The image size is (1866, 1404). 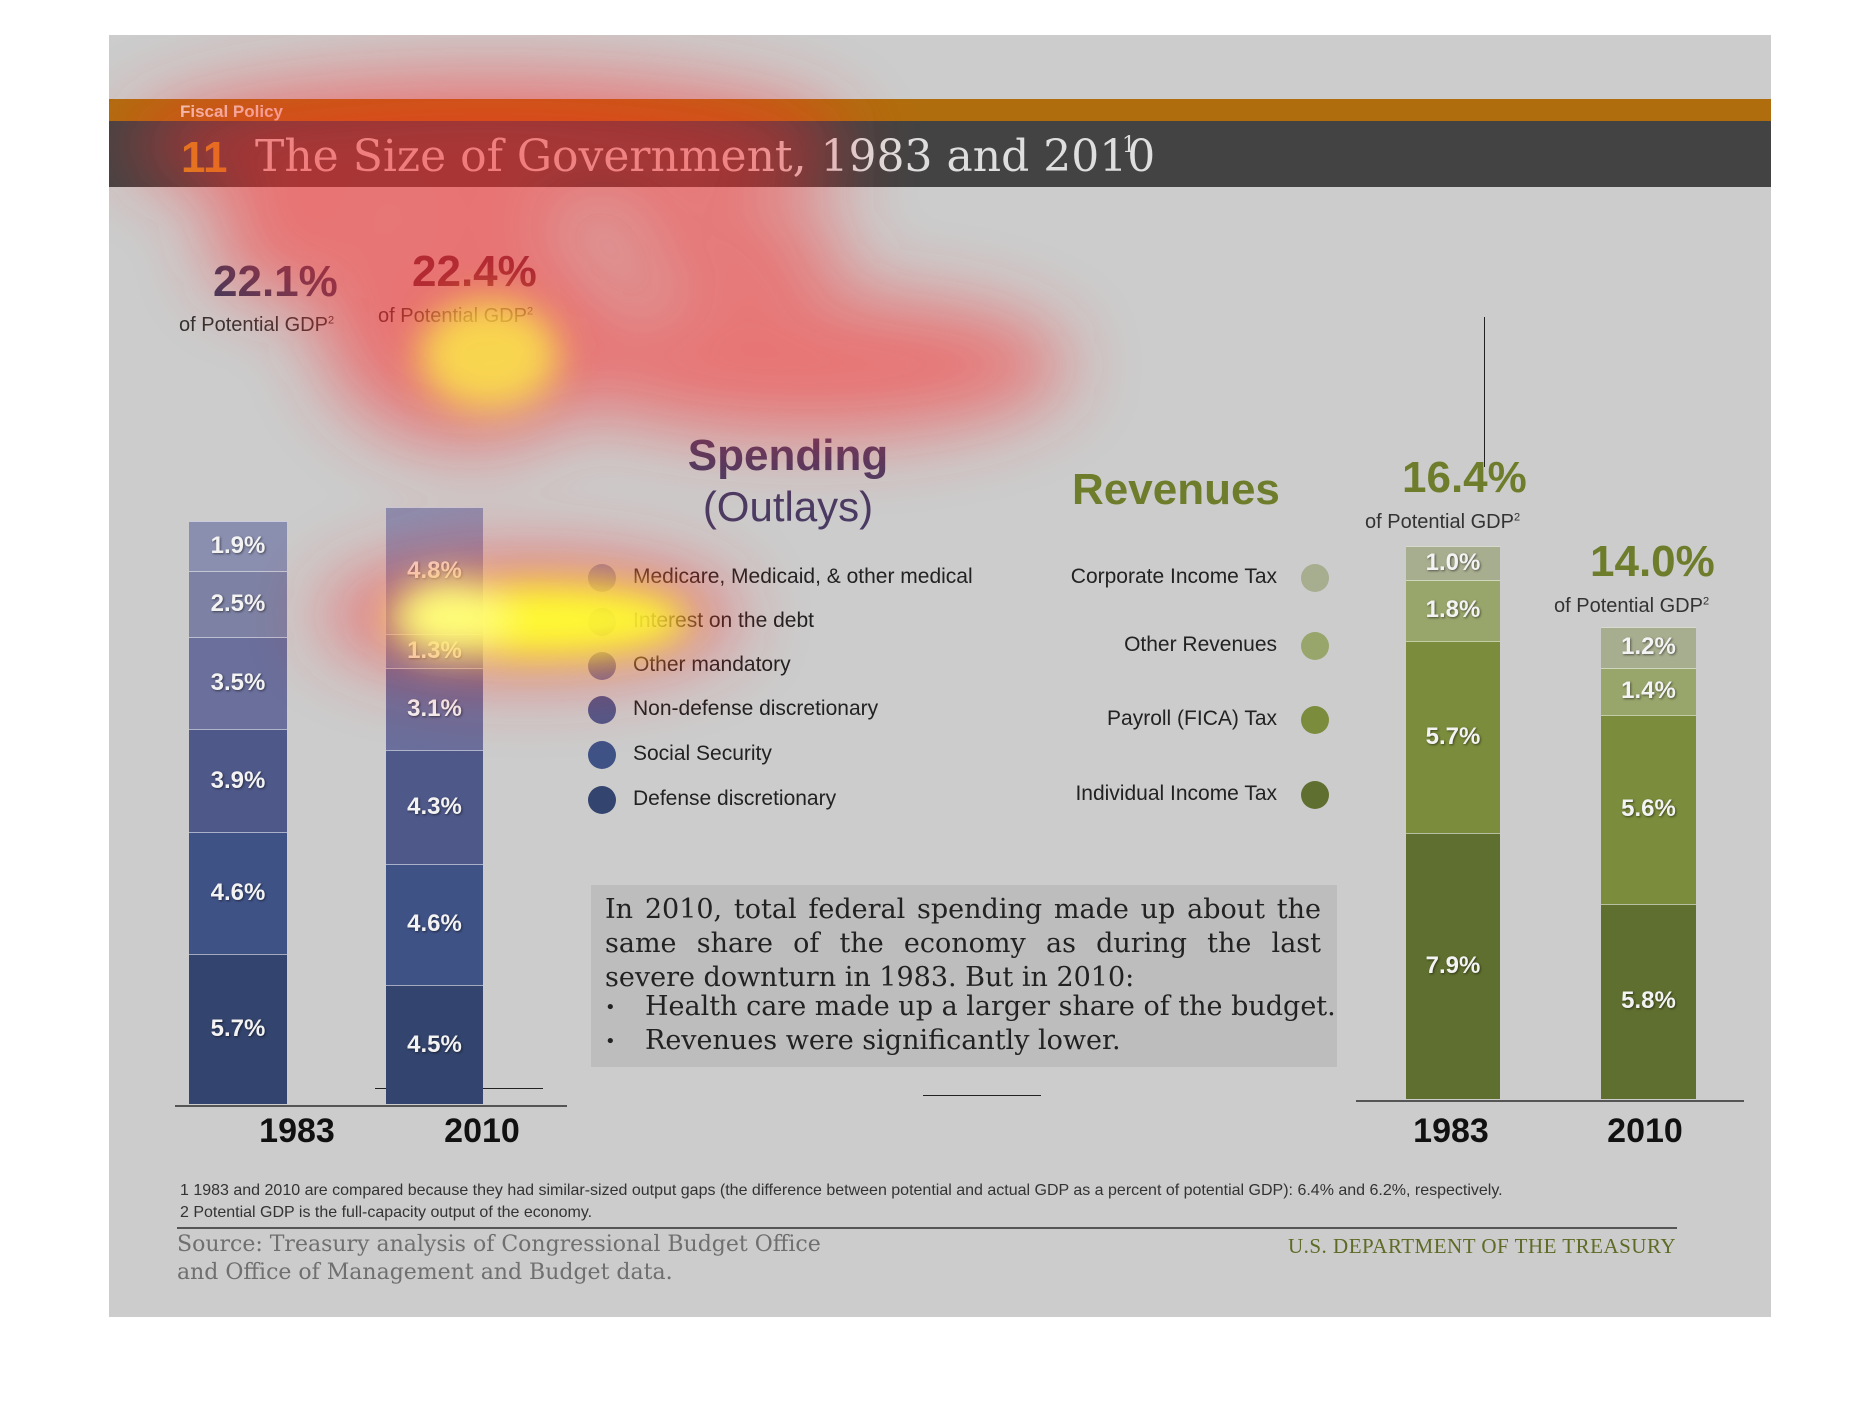 What do you see at coordinates (723, 620) in the screenshot?
I see `spending-legend-label: Interest on the debt` at bounding box center [723, 620].